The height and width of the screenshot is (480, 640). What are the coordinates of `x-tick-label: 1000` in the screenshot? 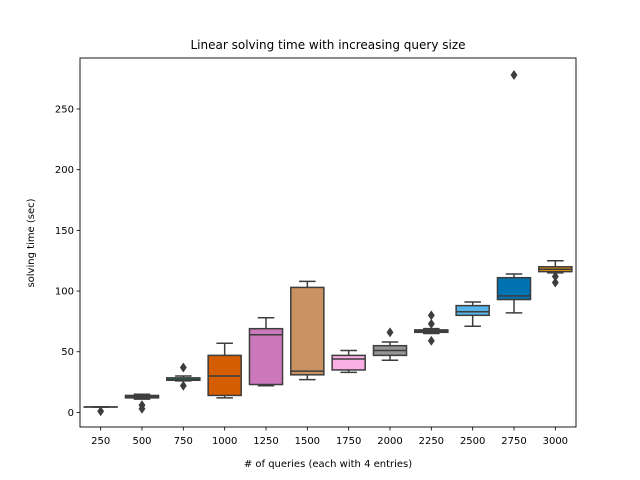 It's located at (224, 441).